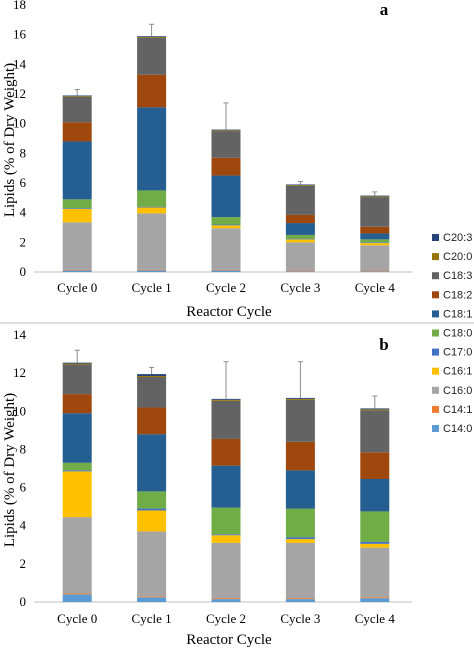 The image size is (474, 648). What do you see at coordinates (19, 372) in the screenshot?
I see `p2-y-tick-label: 12` at bounding box center [19, 372].